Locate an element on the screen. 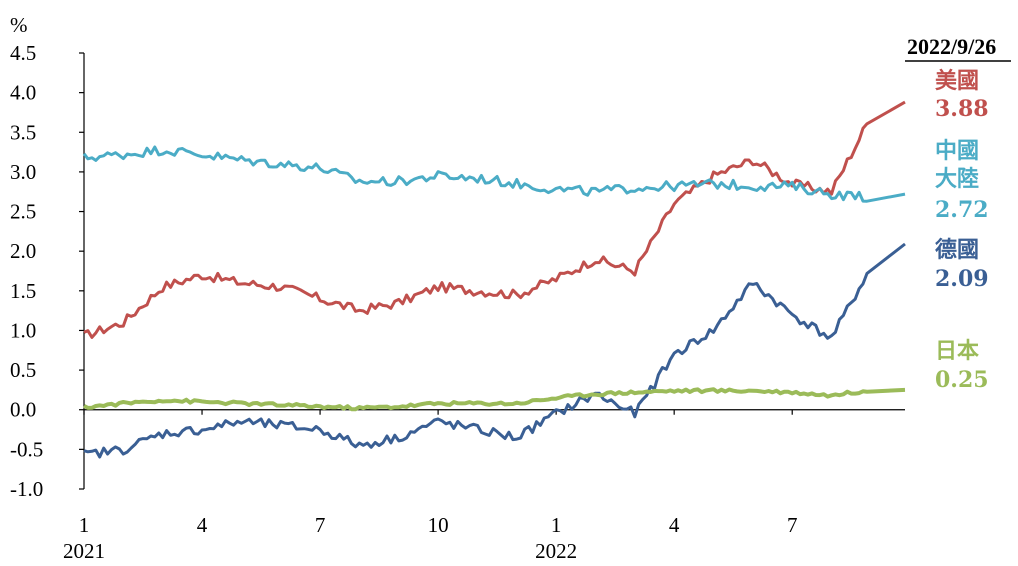 This screenshot has height=566, width=1018. series-line-japan is located at coordinates (494, 399).